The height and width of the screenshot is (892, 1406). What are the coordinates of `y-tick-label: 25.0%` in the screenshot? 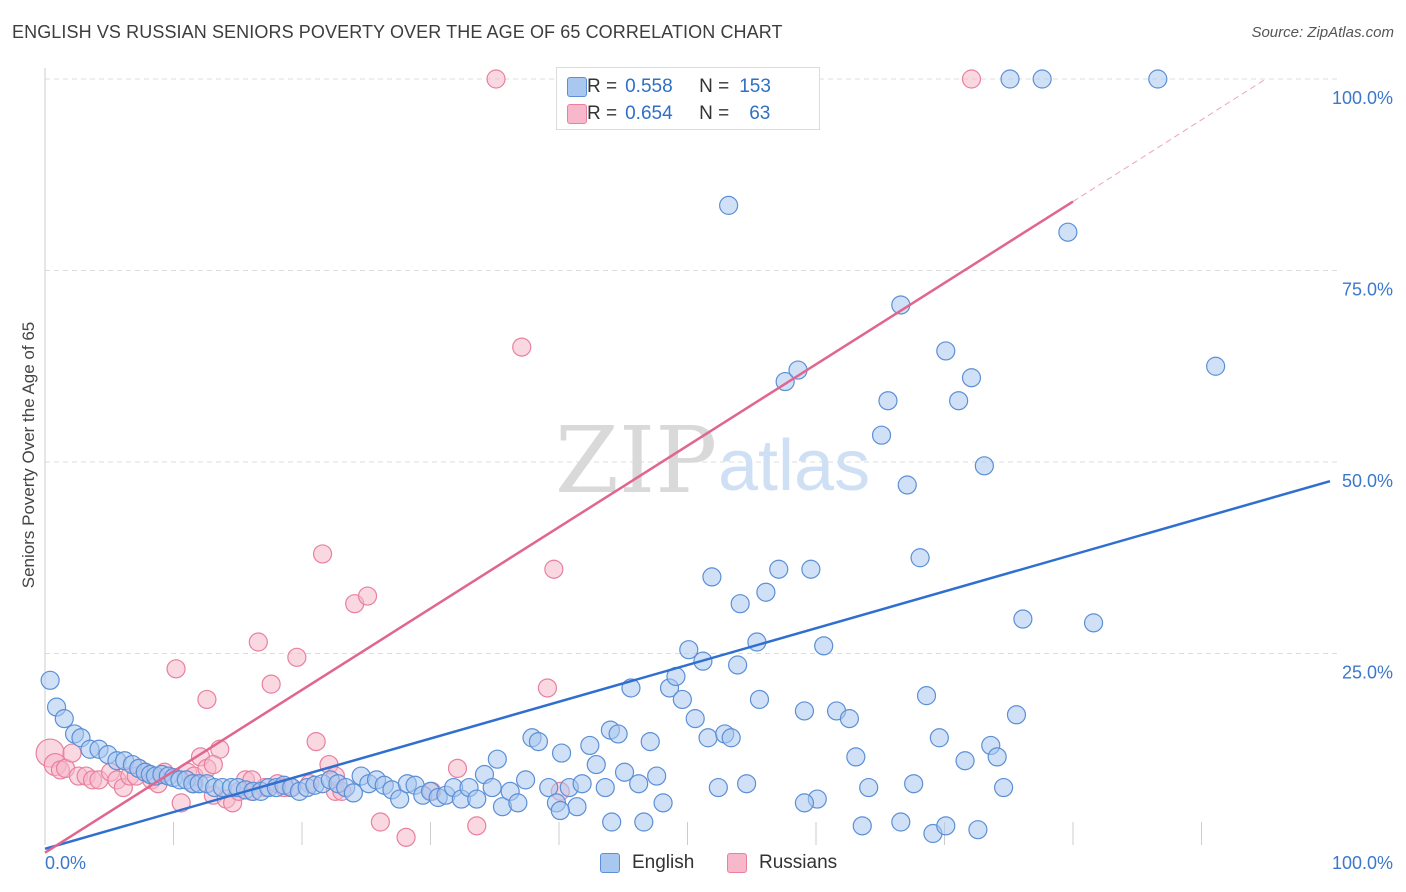 It's located at (1367, 673).